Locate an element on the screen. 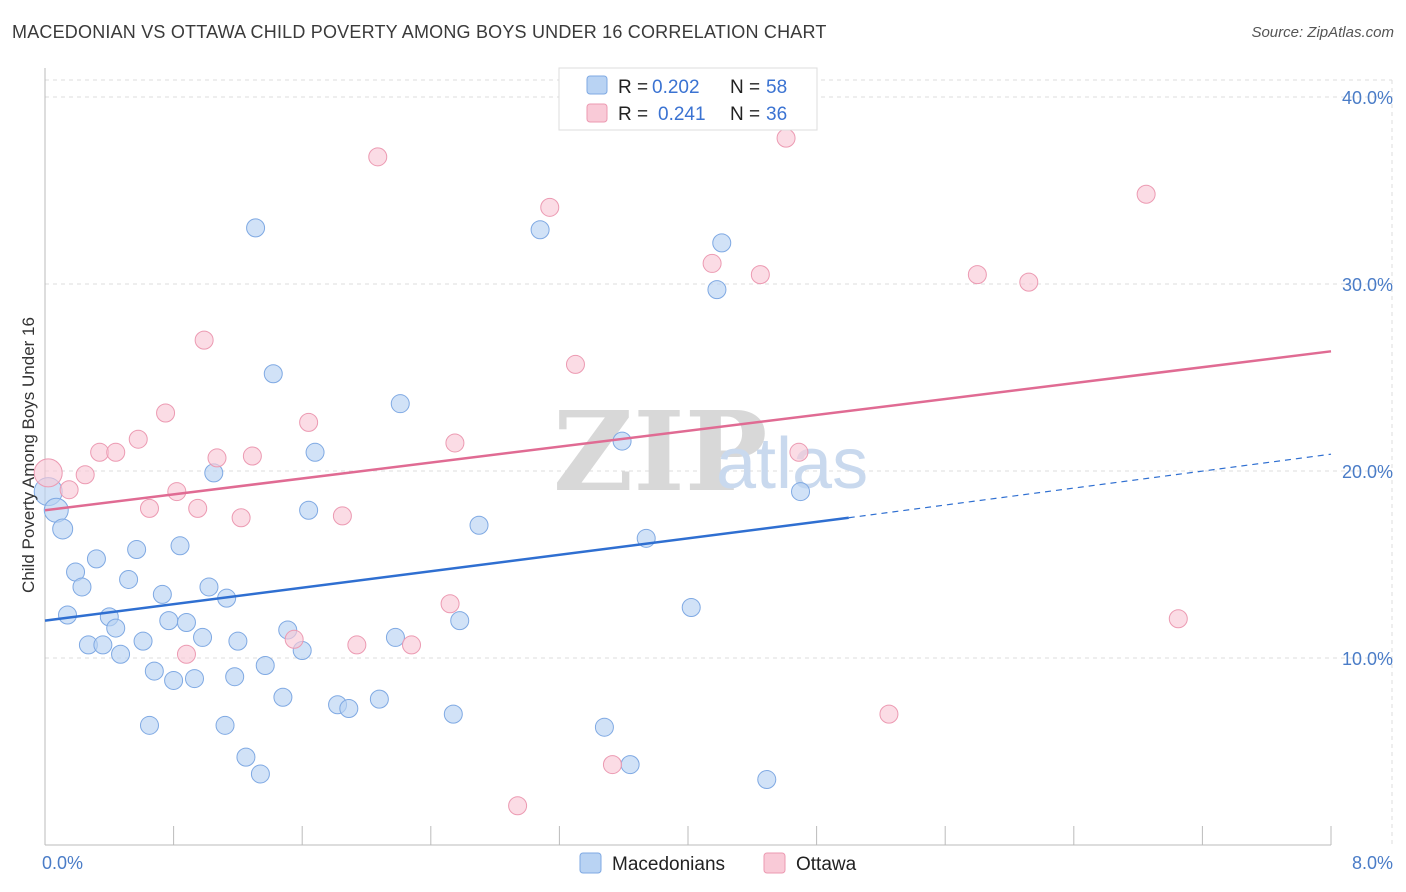  top-legend: R = 0.202 N = 58 R = 0.241 N = 36 is located at coordinates (688, 99).